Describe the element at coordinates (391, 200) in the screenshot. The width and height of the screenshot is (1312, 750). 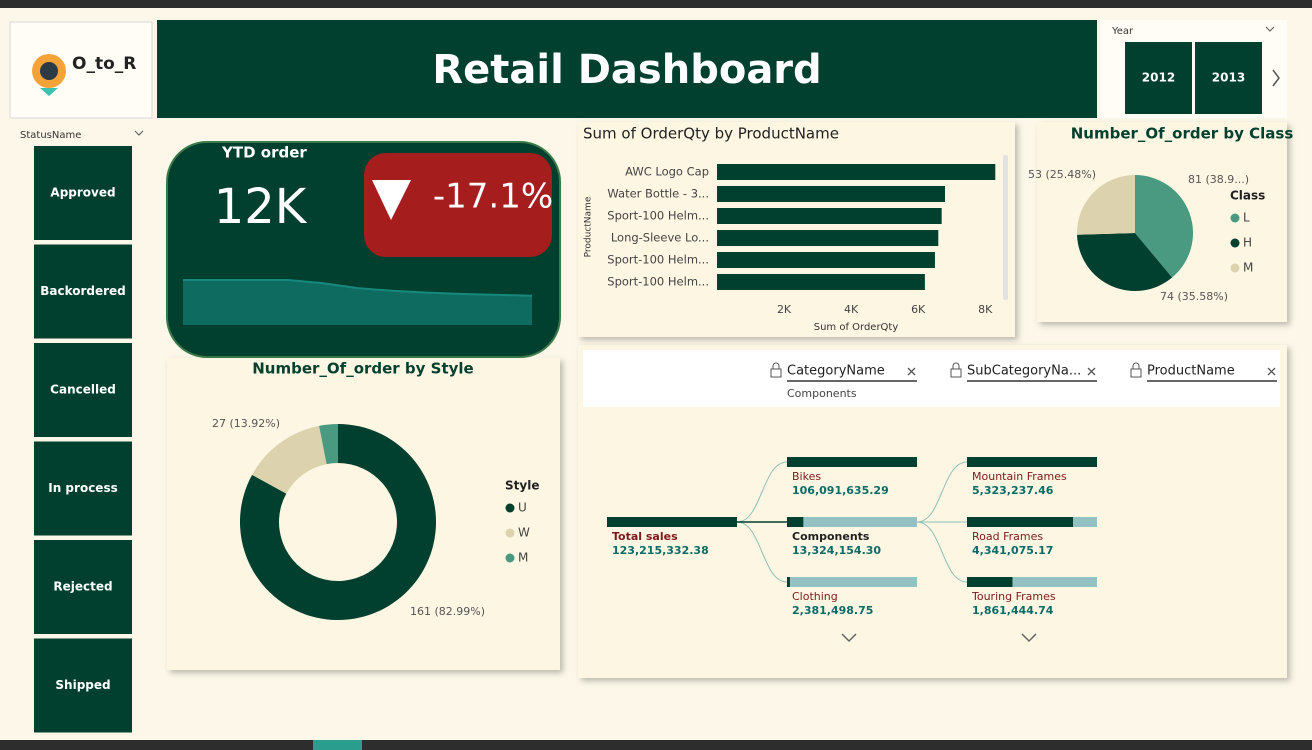
I see `down-arrow` at that location.